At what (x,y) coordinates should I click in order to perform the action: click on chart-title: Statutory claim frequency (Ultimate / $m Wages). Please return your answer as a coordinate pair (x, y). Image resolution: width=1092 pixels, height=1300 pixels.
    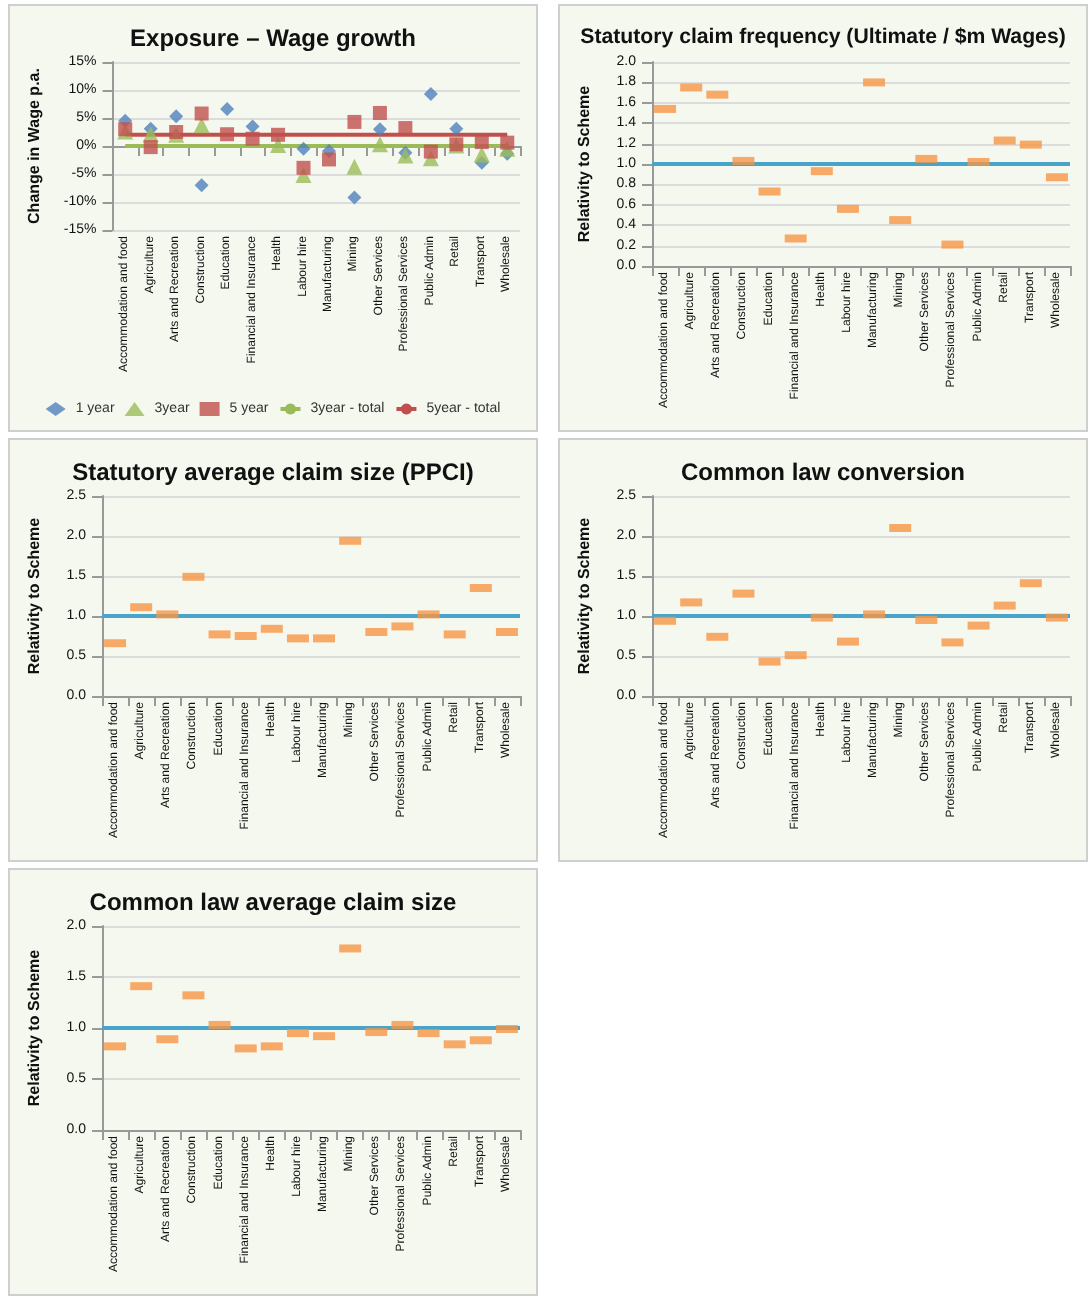
    Looking at the image, I should click on (823, 37).